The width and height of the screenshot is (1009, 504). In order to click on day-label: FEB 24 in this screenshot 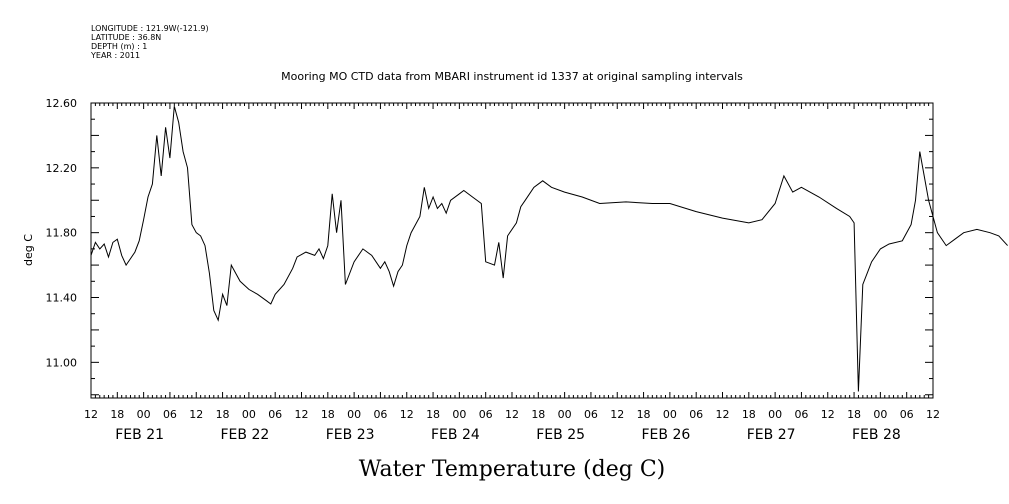, I will do `click(455, 435)`.